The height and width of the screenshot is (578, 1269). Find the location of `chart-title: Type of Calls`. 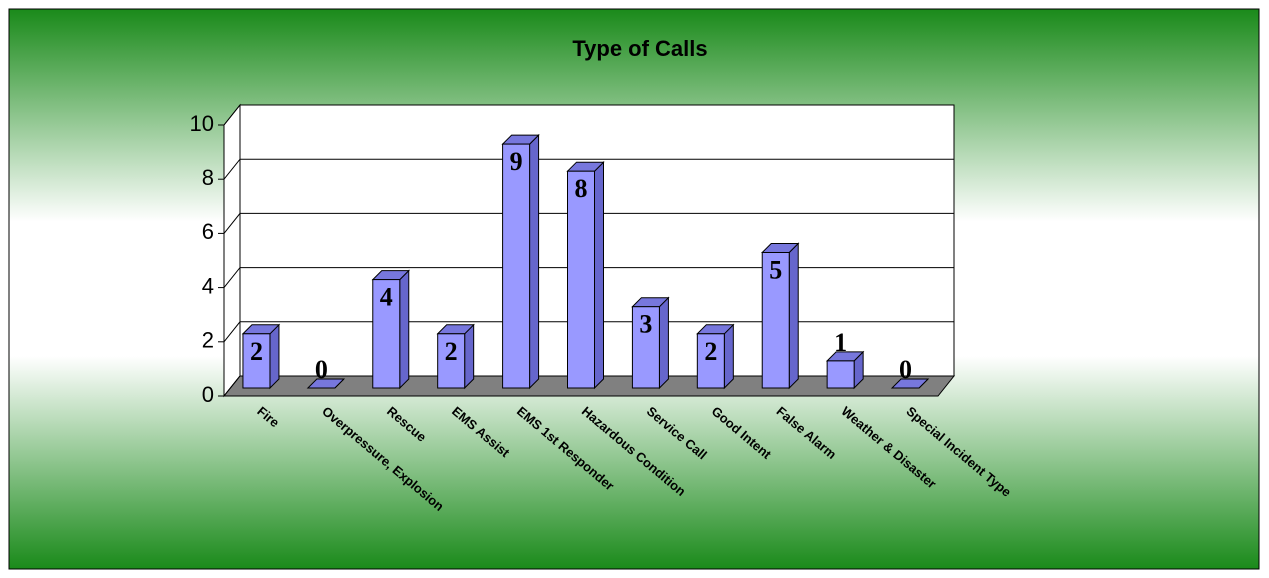

chart-title: Type of Calls is located at coordinates (639, 48).